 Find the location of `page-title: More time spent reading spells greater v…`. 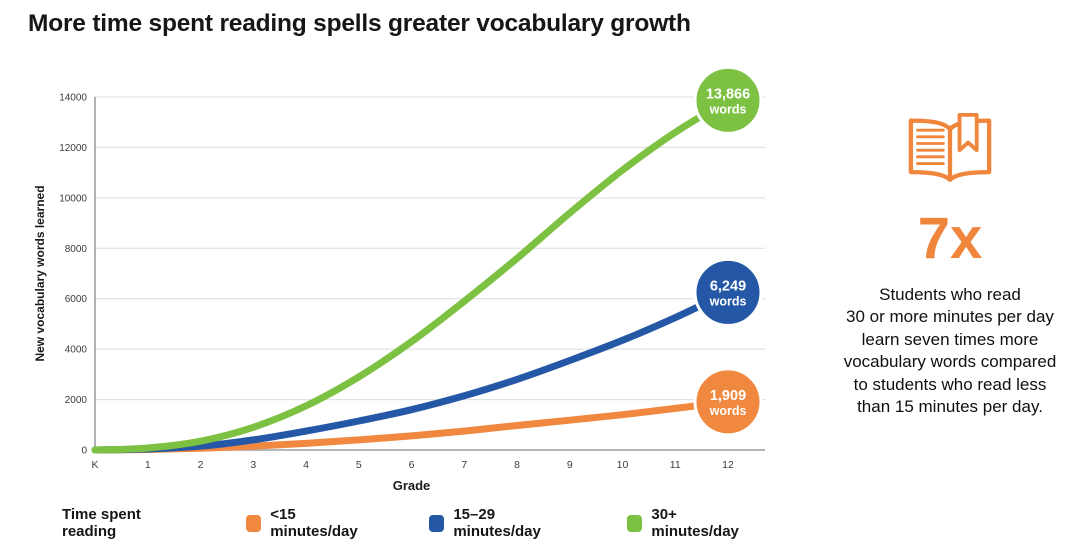

page-title: More time spent reading spells greater v… is located at coordinates (359, 23).